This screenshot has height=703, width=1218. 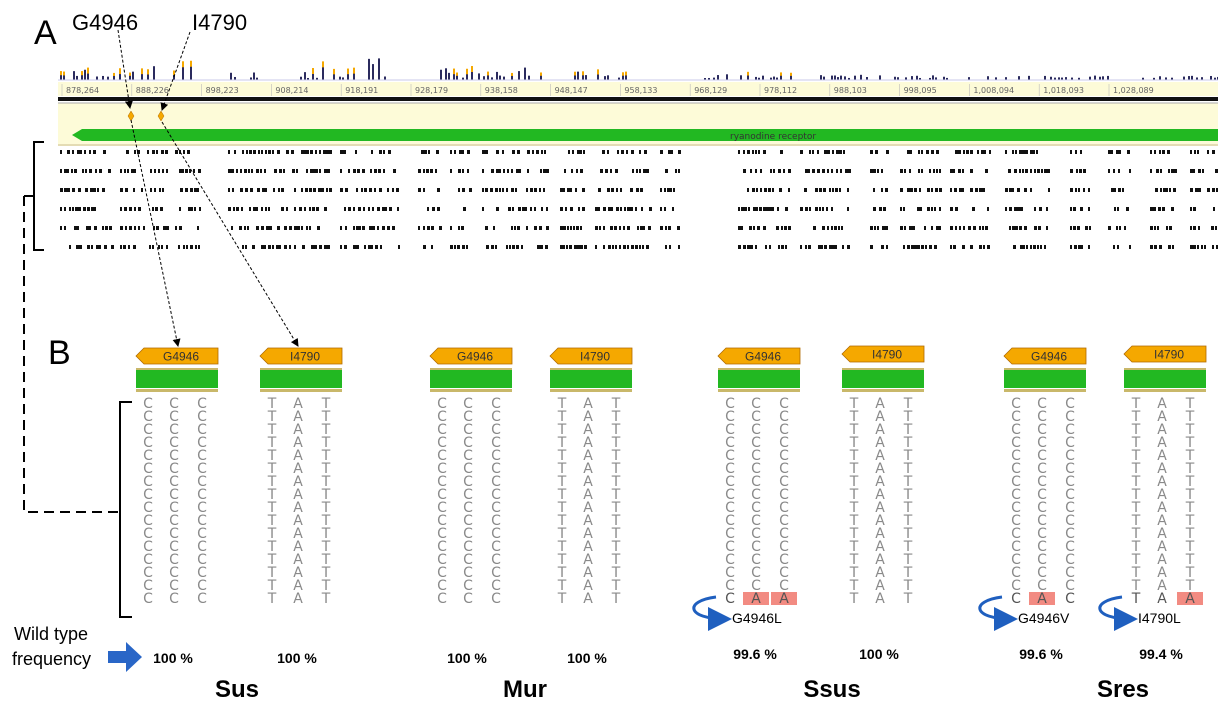 What do you see at coordinates (710, 90) in the screenshot?
I see `ruler-tick-label: 968,129` at bounding box center [710, 90].